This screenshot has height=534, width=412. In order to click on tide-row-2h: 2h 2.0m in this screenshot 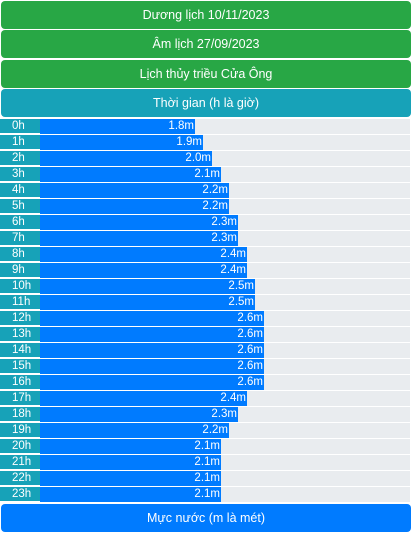, I will do `click(206, 159)`.